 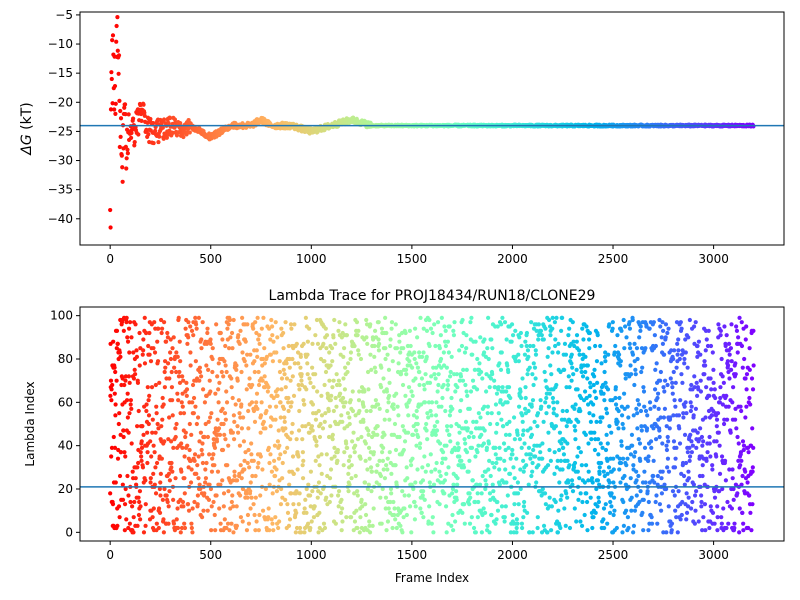 What do you see at coordinates (210, 259) in the screenshot?
I see `x-tick-label: 500` at bounding box center [210, 259].